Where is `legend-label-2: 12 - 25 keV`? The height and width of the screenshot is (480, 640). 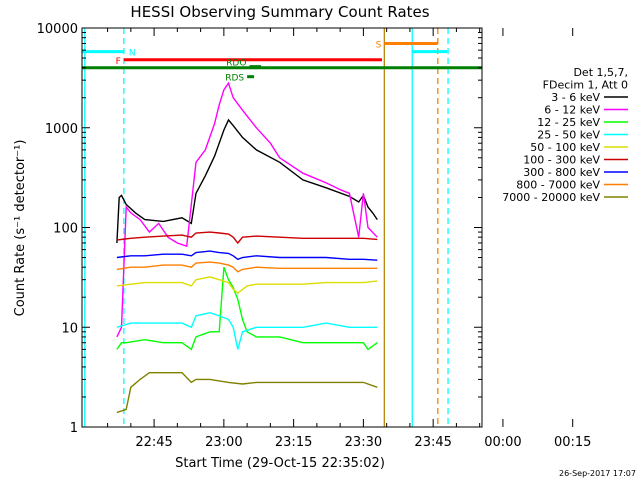
legend-label-2: 12 - 25 keV is located at coordinates (568, 122).